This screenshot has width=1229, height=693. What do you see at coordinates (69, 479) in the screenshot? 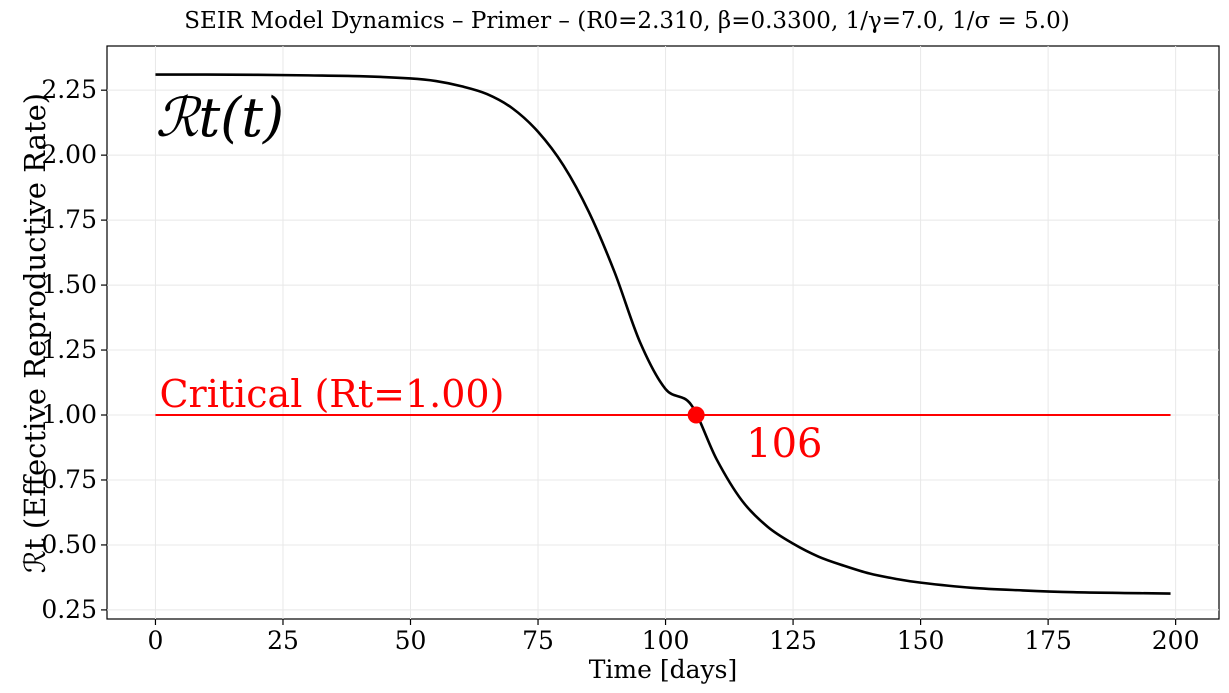
I see `y-tick-label: 0.75` at bounding box center [69, 479].